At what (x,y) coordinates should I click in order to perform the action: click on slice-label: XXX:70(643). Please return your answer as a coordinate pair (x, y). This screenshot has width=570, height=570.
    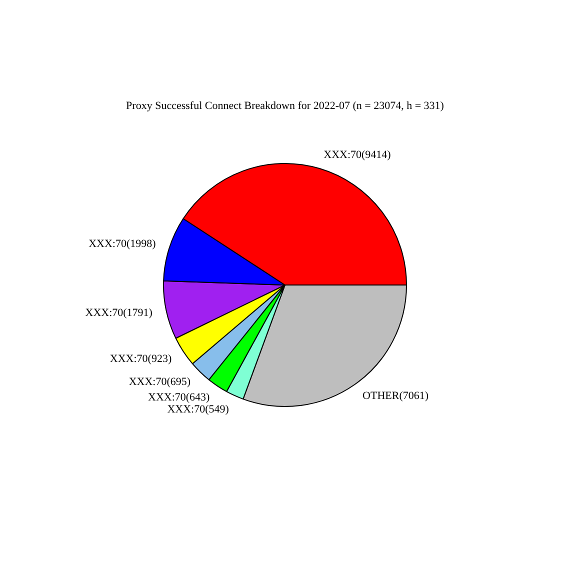
    Looking at the image, I should click on (179, 398).